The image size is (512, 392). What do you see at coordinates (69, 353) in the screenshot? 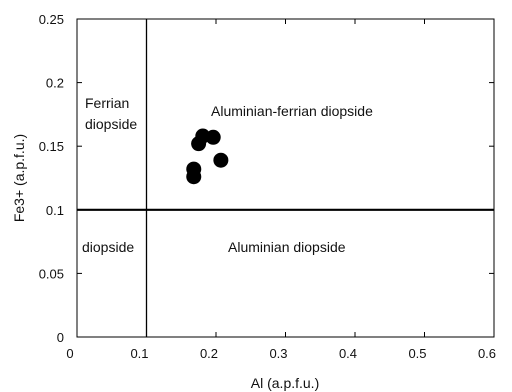
I see `x-tick-label: 0` at bounding box center [69, 353].